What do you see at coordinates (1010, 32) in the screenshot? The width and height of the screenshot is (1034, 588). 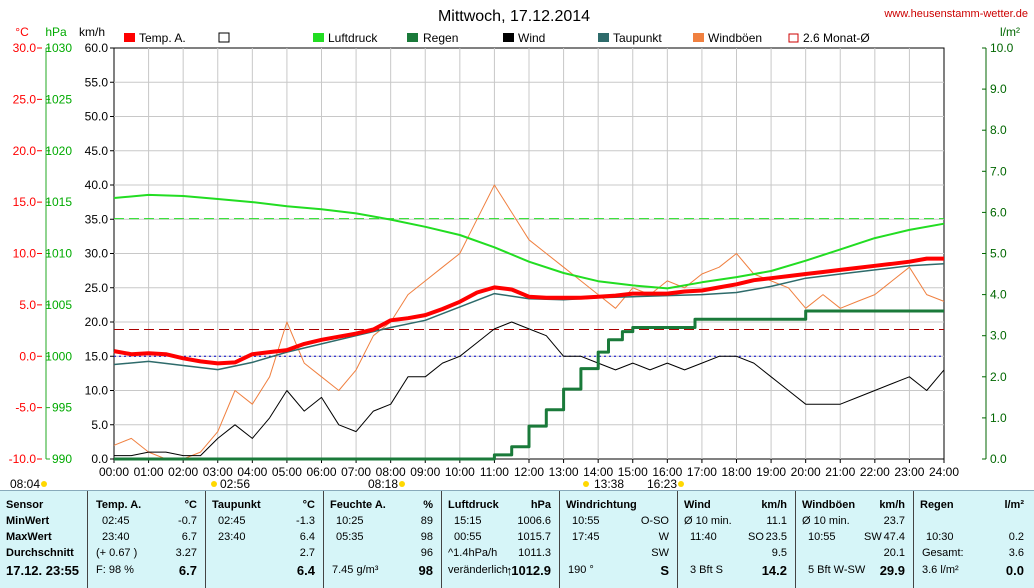 I see `rain-unit: l/m²` at bounding box center [1010, 32].